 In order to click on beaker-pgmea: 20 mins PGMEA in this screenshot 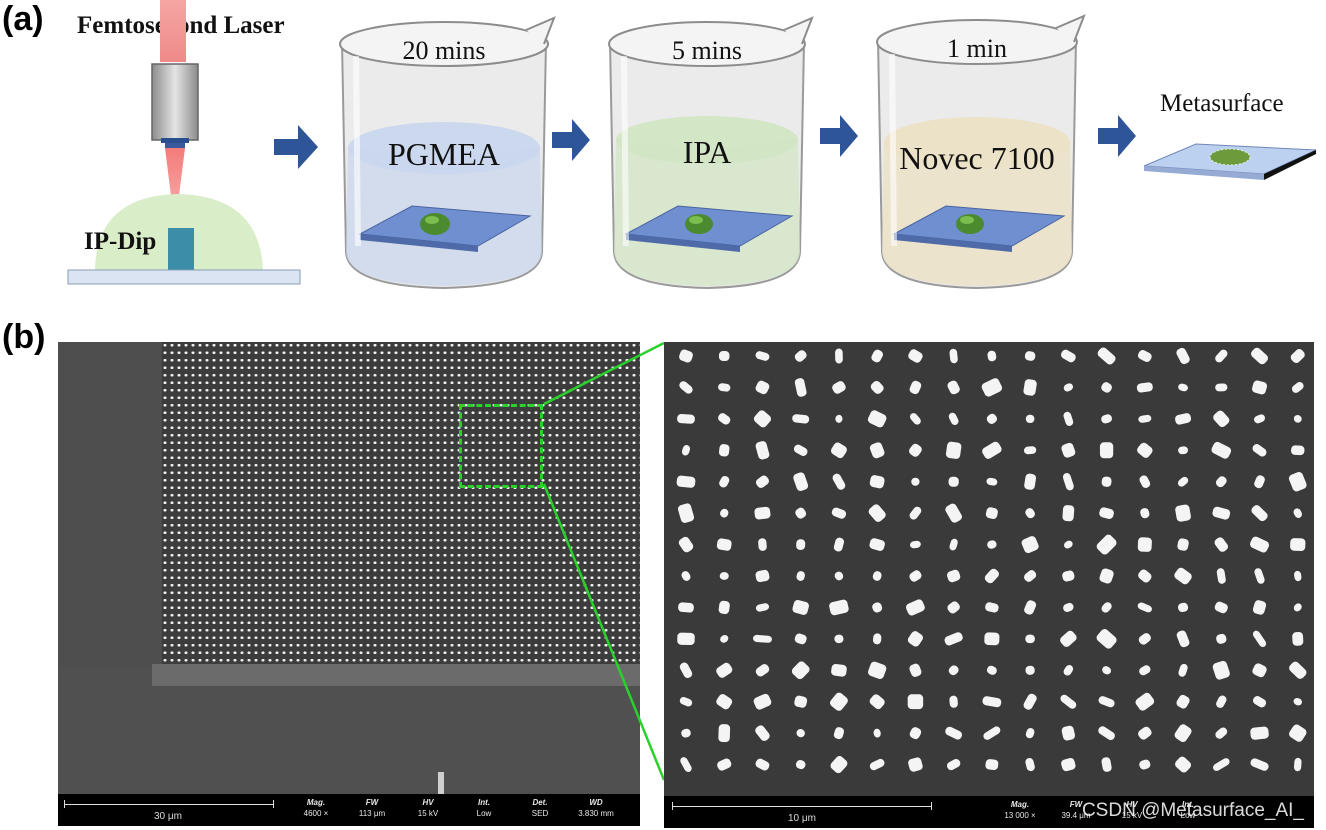, I will do `click(444, 154)`.